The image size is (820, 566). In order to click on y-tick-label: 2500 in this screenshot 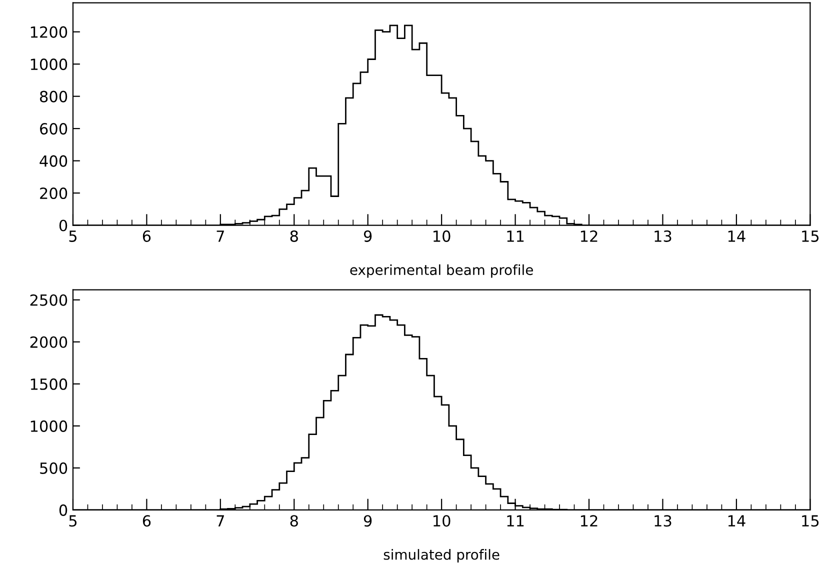, I will do `click(49, 300)`.